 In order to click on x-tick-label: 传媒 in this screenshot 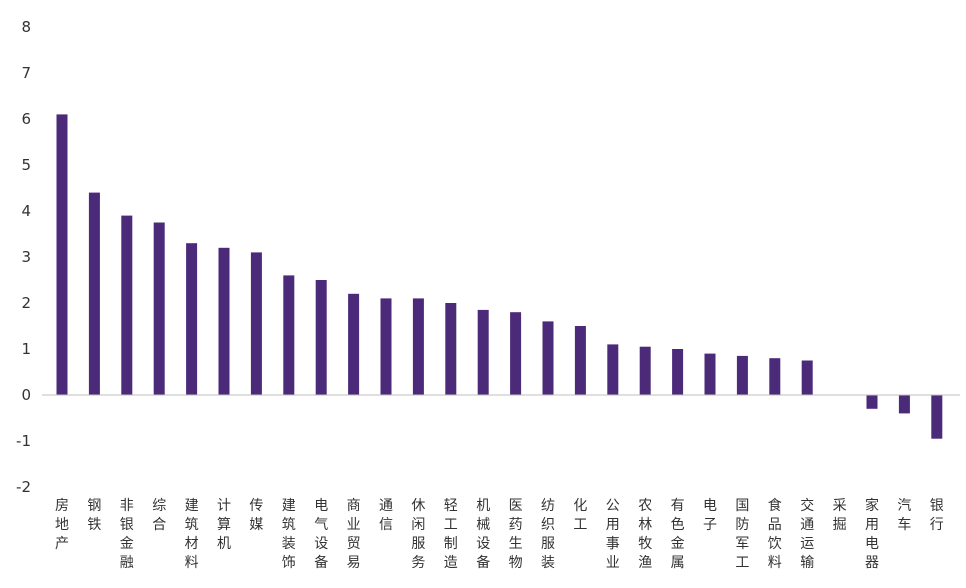, I will do `click(256, 515)`.